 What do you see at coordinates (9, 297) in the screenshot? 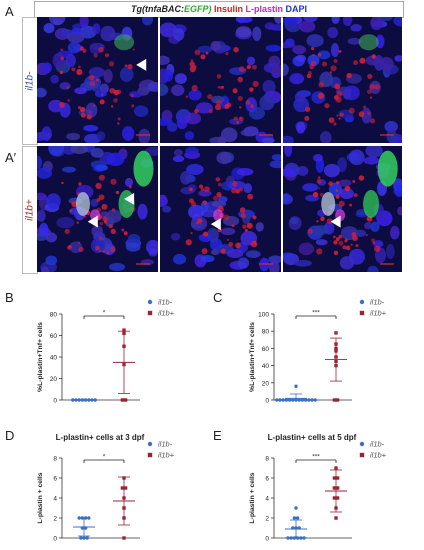
I see `panel-letter-b: B` at bounding box center [9, 297].